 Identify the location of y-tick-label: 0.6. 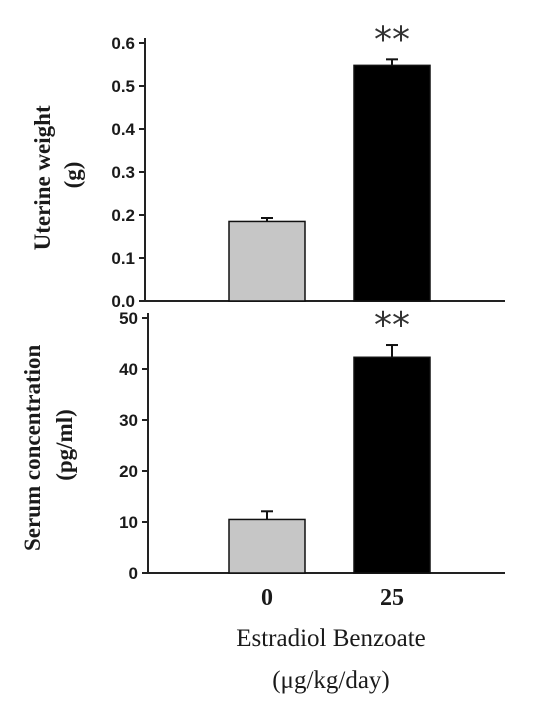
(123, 43).